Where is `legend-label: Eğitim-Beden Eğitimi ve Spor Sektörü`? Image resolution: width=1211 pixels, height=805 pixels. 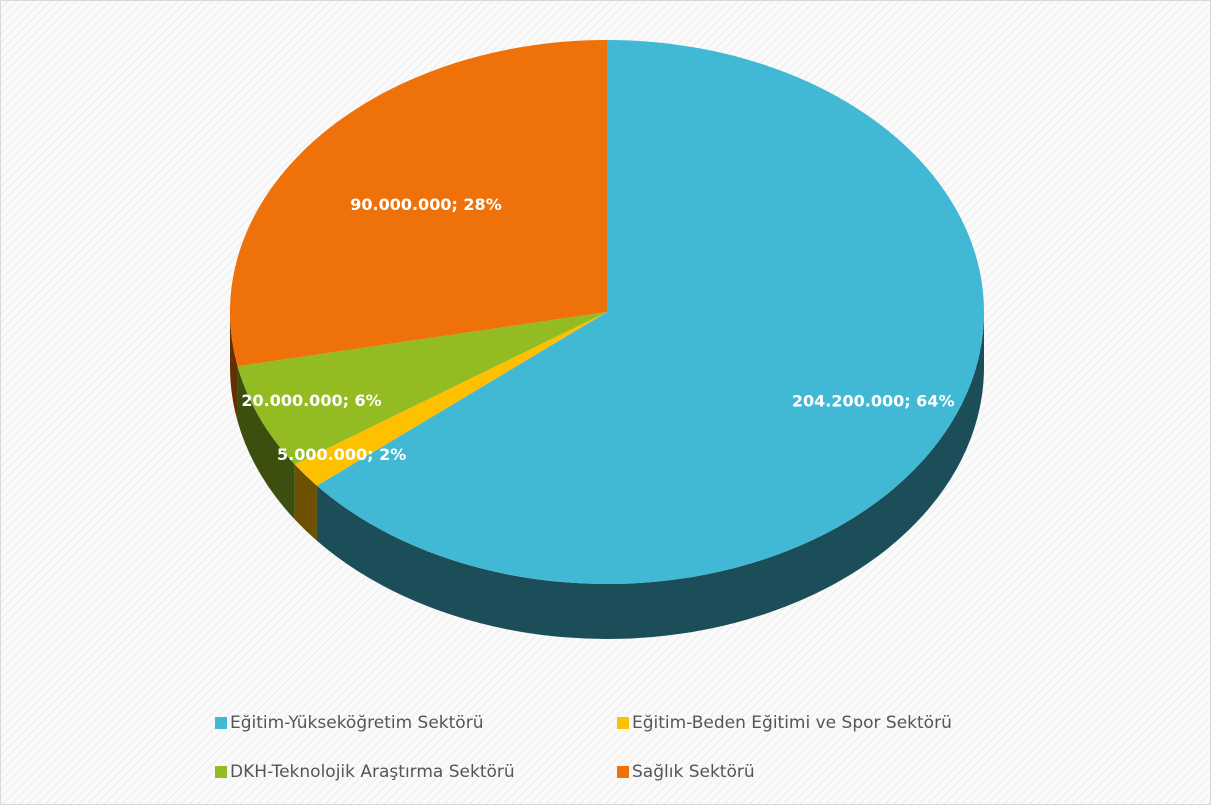 legend-label: Eğitim-Beden Eğitimi ve Spor Sektörü is located at coordinates (792, 723).